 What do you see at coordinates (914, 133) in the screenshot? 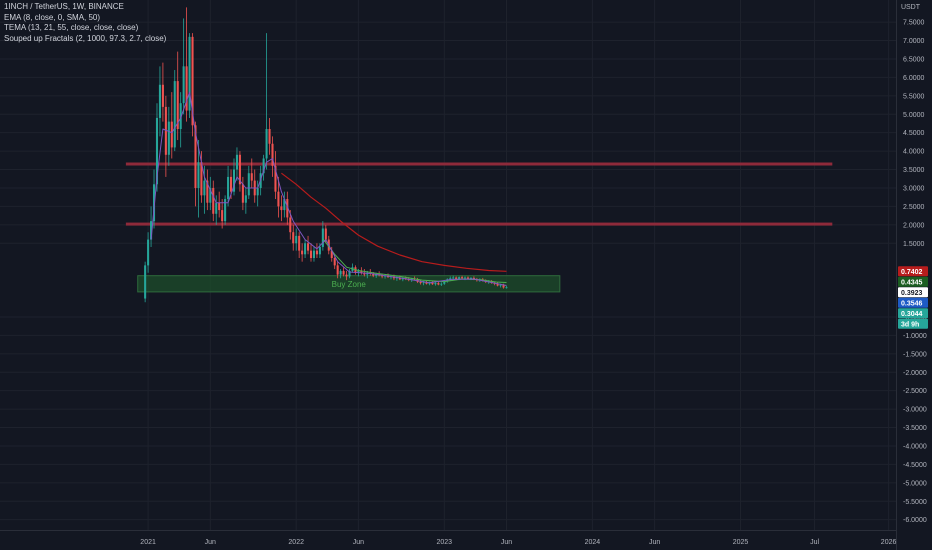
I see `y-tick-label: 4.5000` at bounding box center [914, 133].